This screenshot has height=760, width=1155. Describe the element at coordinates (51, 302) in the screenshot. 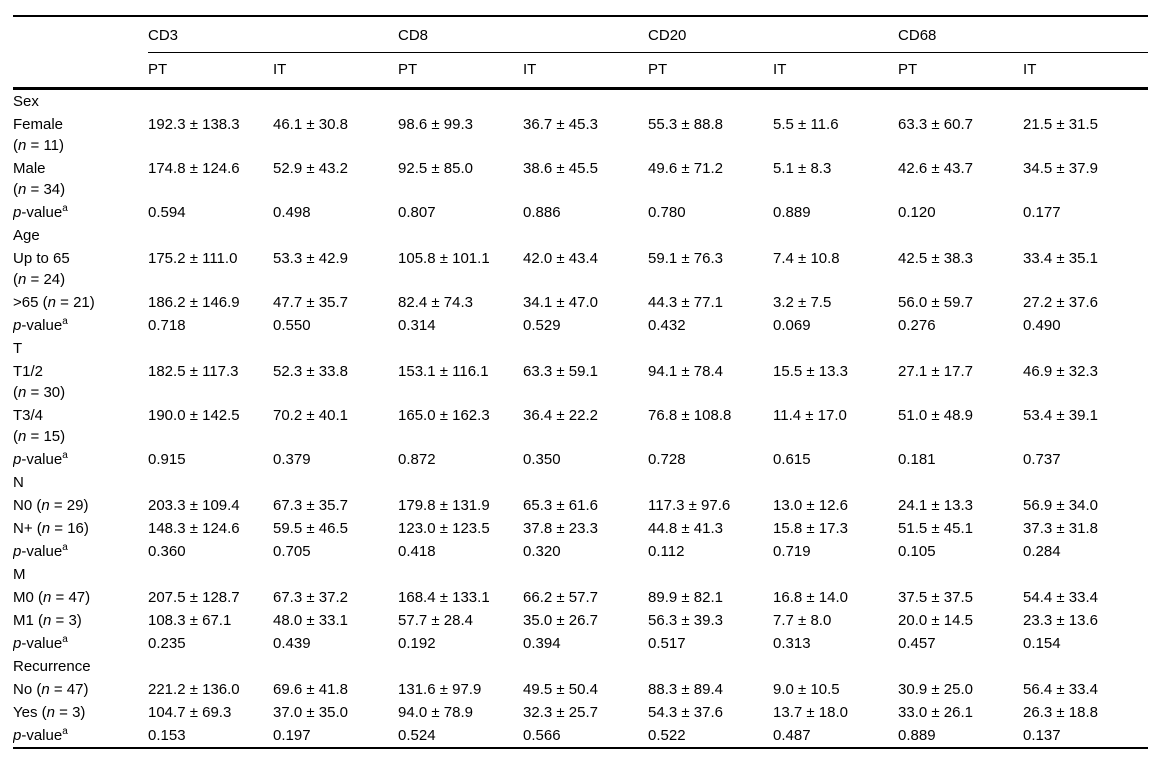

I see `n-italic: n` at that location.